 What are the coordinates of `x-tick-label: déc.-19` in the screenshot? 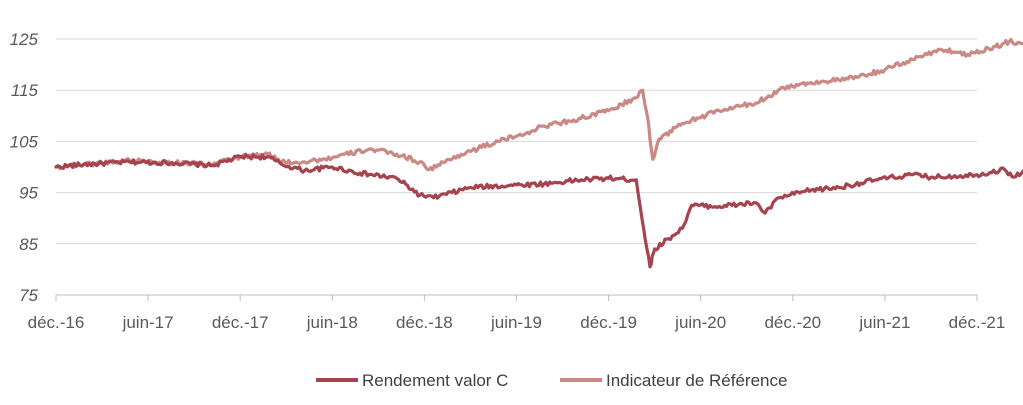 It's located at (608, 322).